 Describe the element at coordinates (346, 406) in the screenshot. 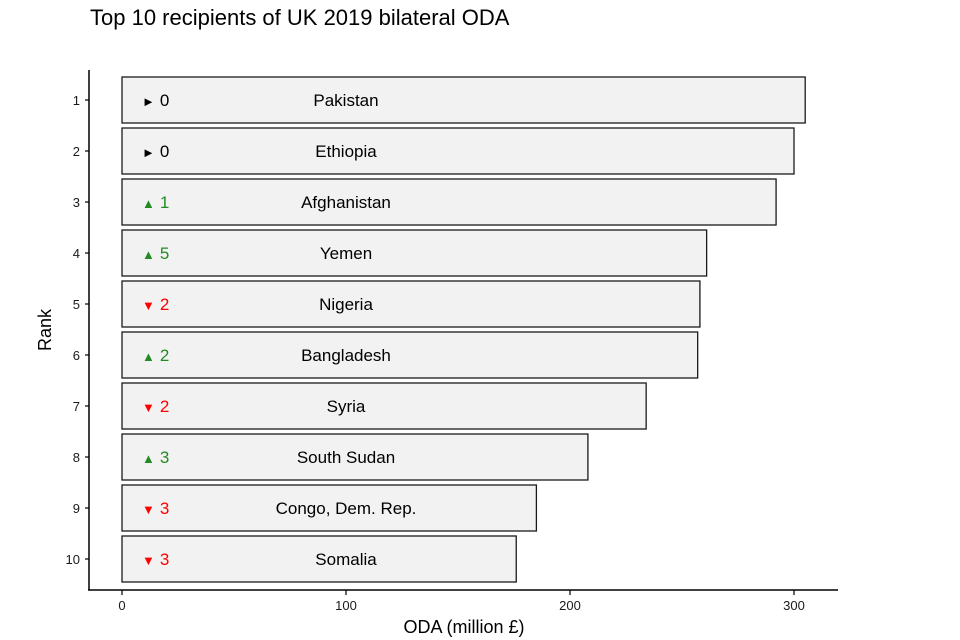

I see `country-label: Syria` at that location.